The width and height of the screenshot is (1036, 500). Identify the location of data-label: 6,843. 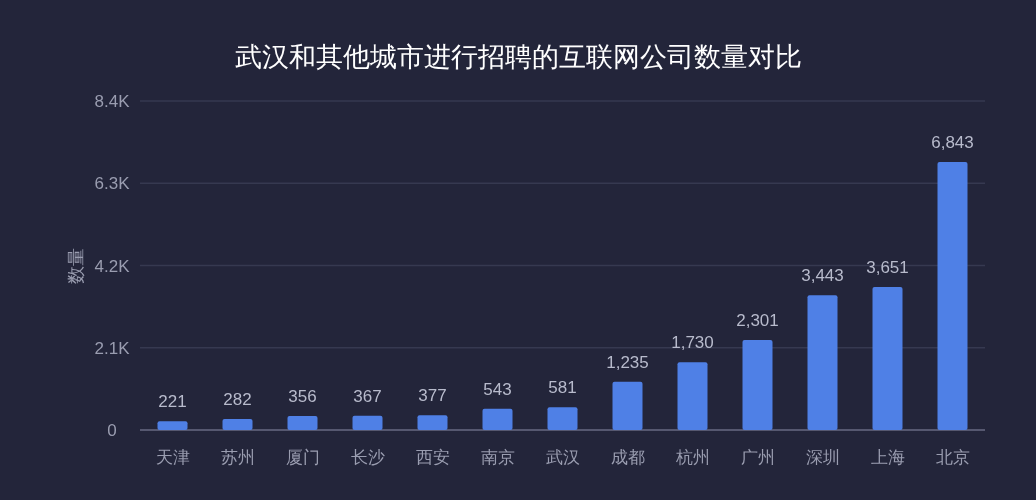
(952, 142).